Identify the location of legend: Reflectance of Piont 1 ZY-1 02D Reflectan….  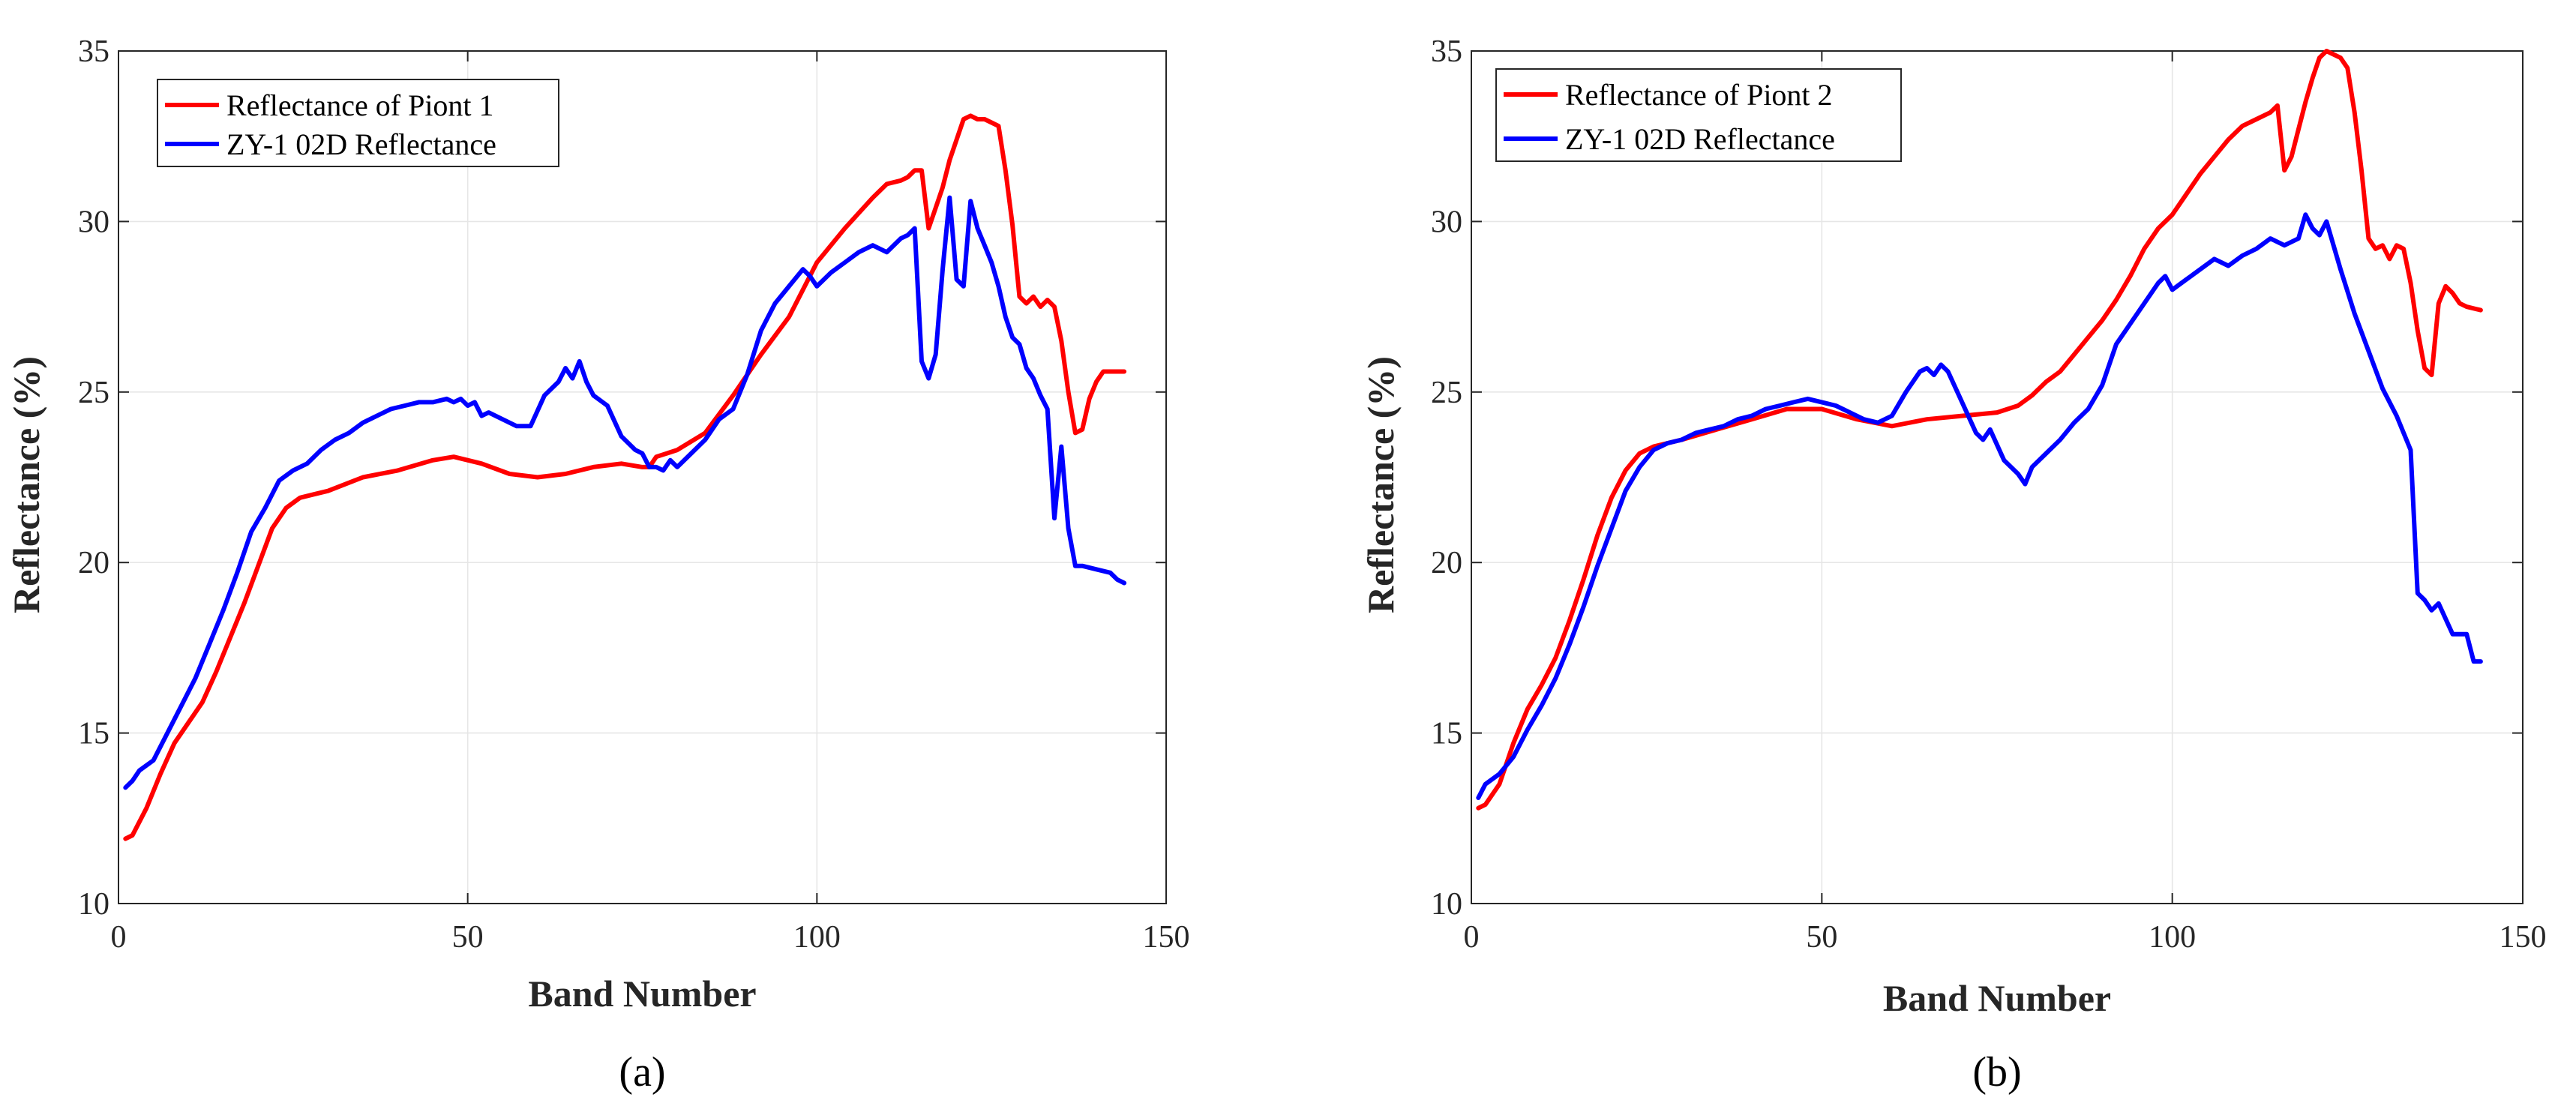
(358, 123).